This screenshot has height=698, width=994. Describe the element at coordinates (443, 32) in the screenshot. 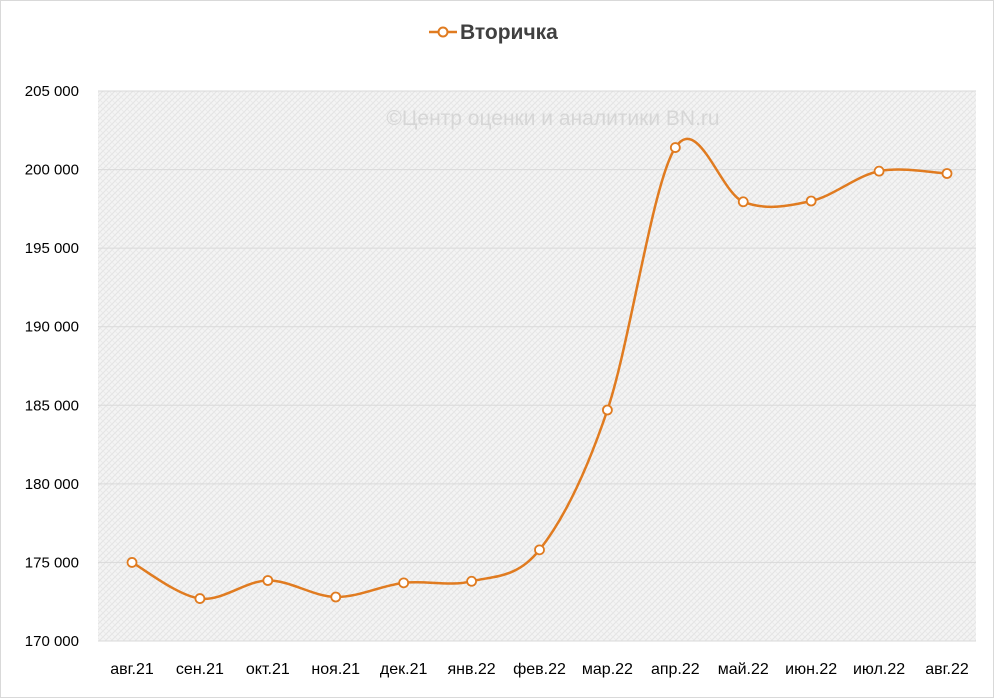

I see `legend-marker-icon` at that location.